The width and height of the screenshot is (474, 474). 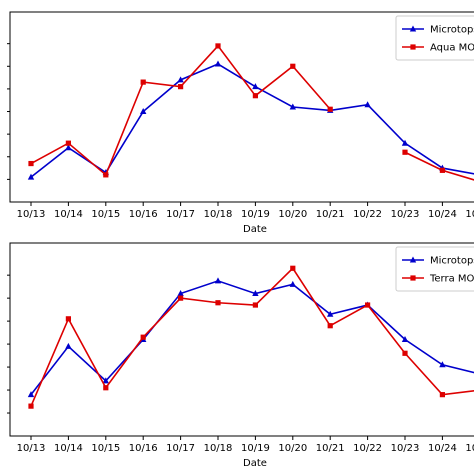 I want to click on legend-label: Aqua MODIS, so click(x=452, y=48).